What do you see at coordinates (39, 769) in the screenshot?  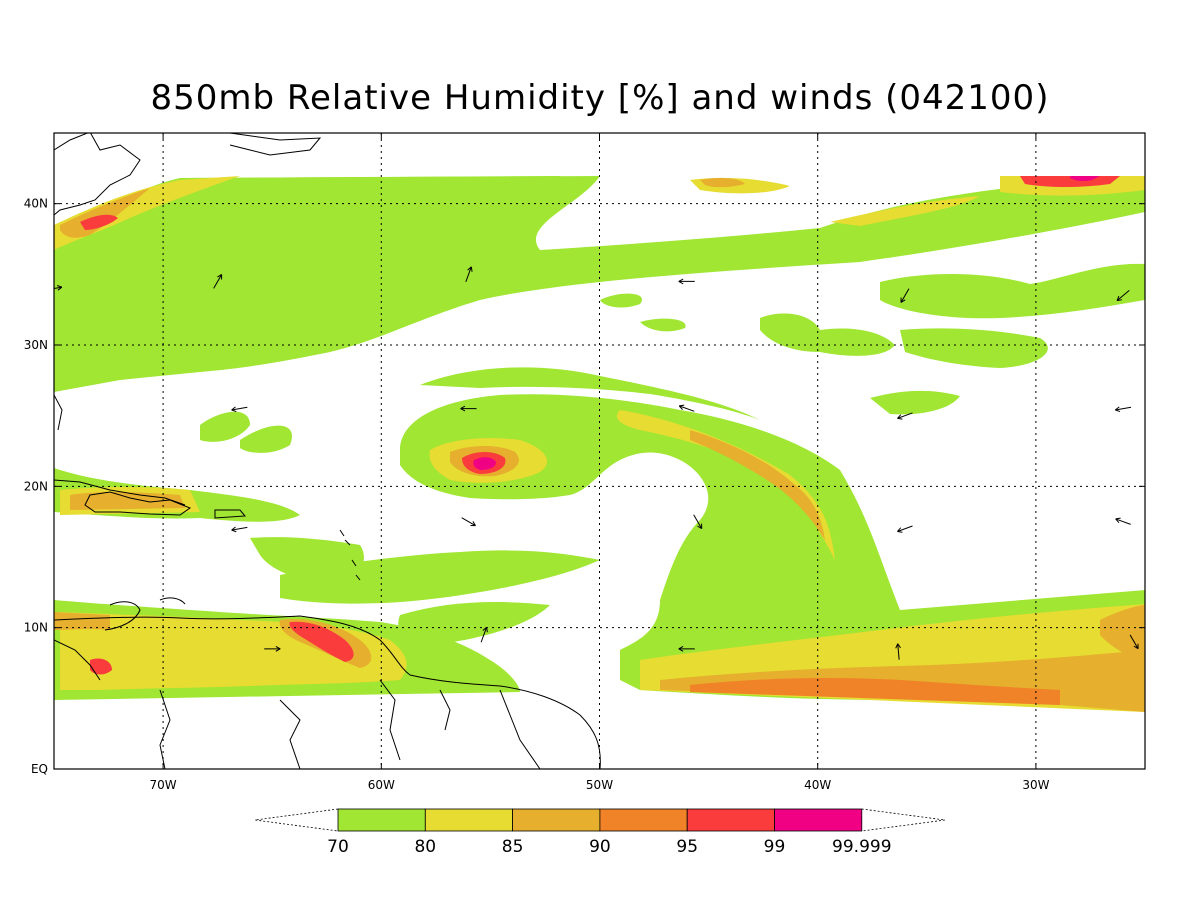 I see `y-tick-label: EQ` at bounding box center [39, 769].